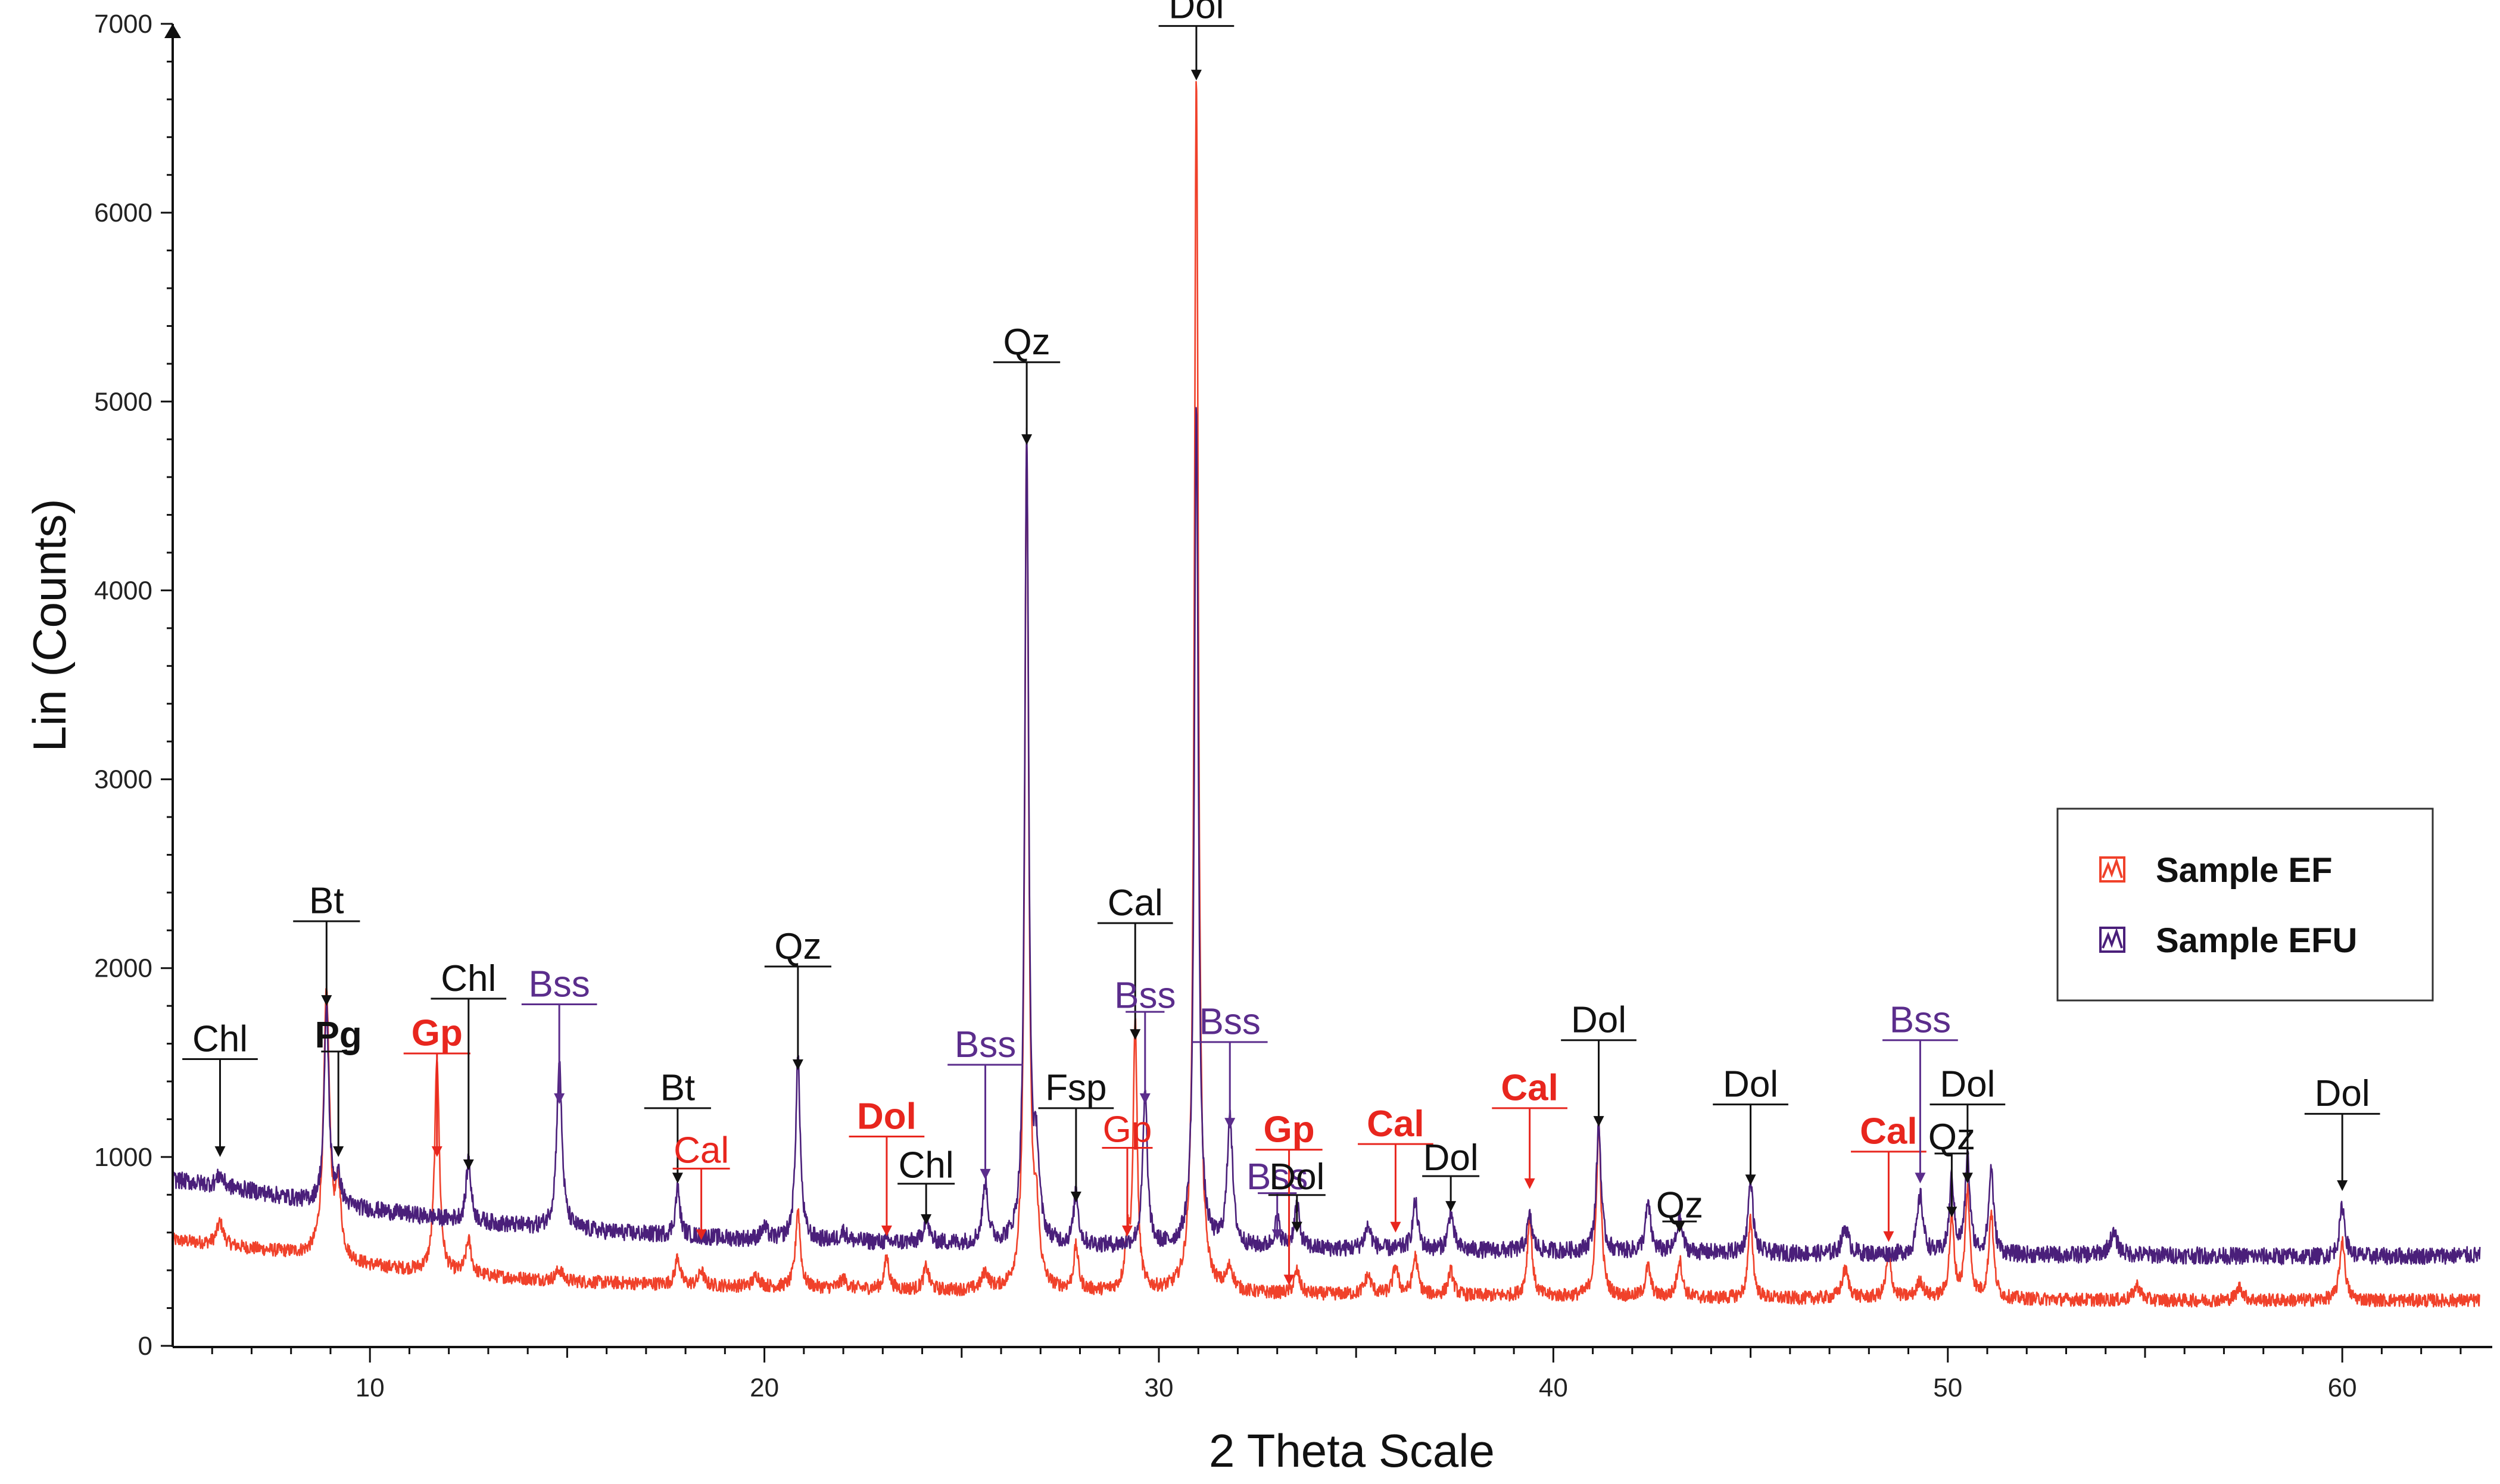 This screenshot has height=1484, width=2500. Describe the element at coordinates (172, 31) in the screenshot. I see `y-axis-arrow` at that location.